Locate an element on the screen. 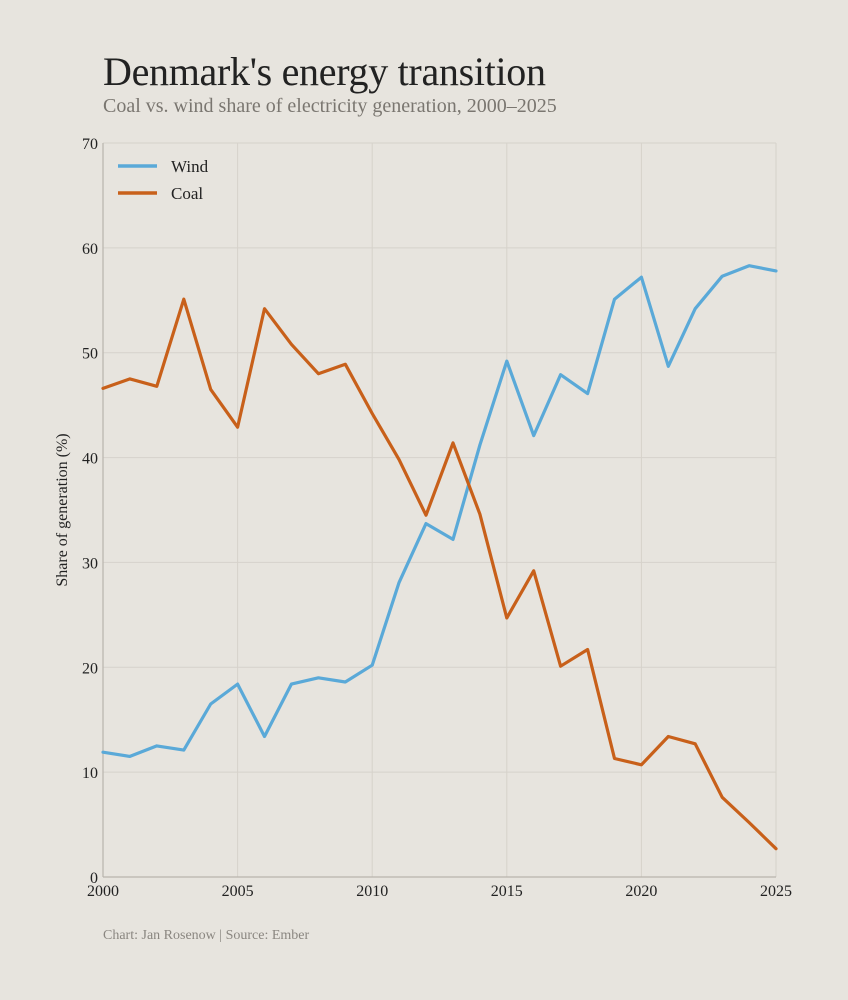 The image size is (848, 1000). y-tick-label: 10 is located at coordinates (90, 773).